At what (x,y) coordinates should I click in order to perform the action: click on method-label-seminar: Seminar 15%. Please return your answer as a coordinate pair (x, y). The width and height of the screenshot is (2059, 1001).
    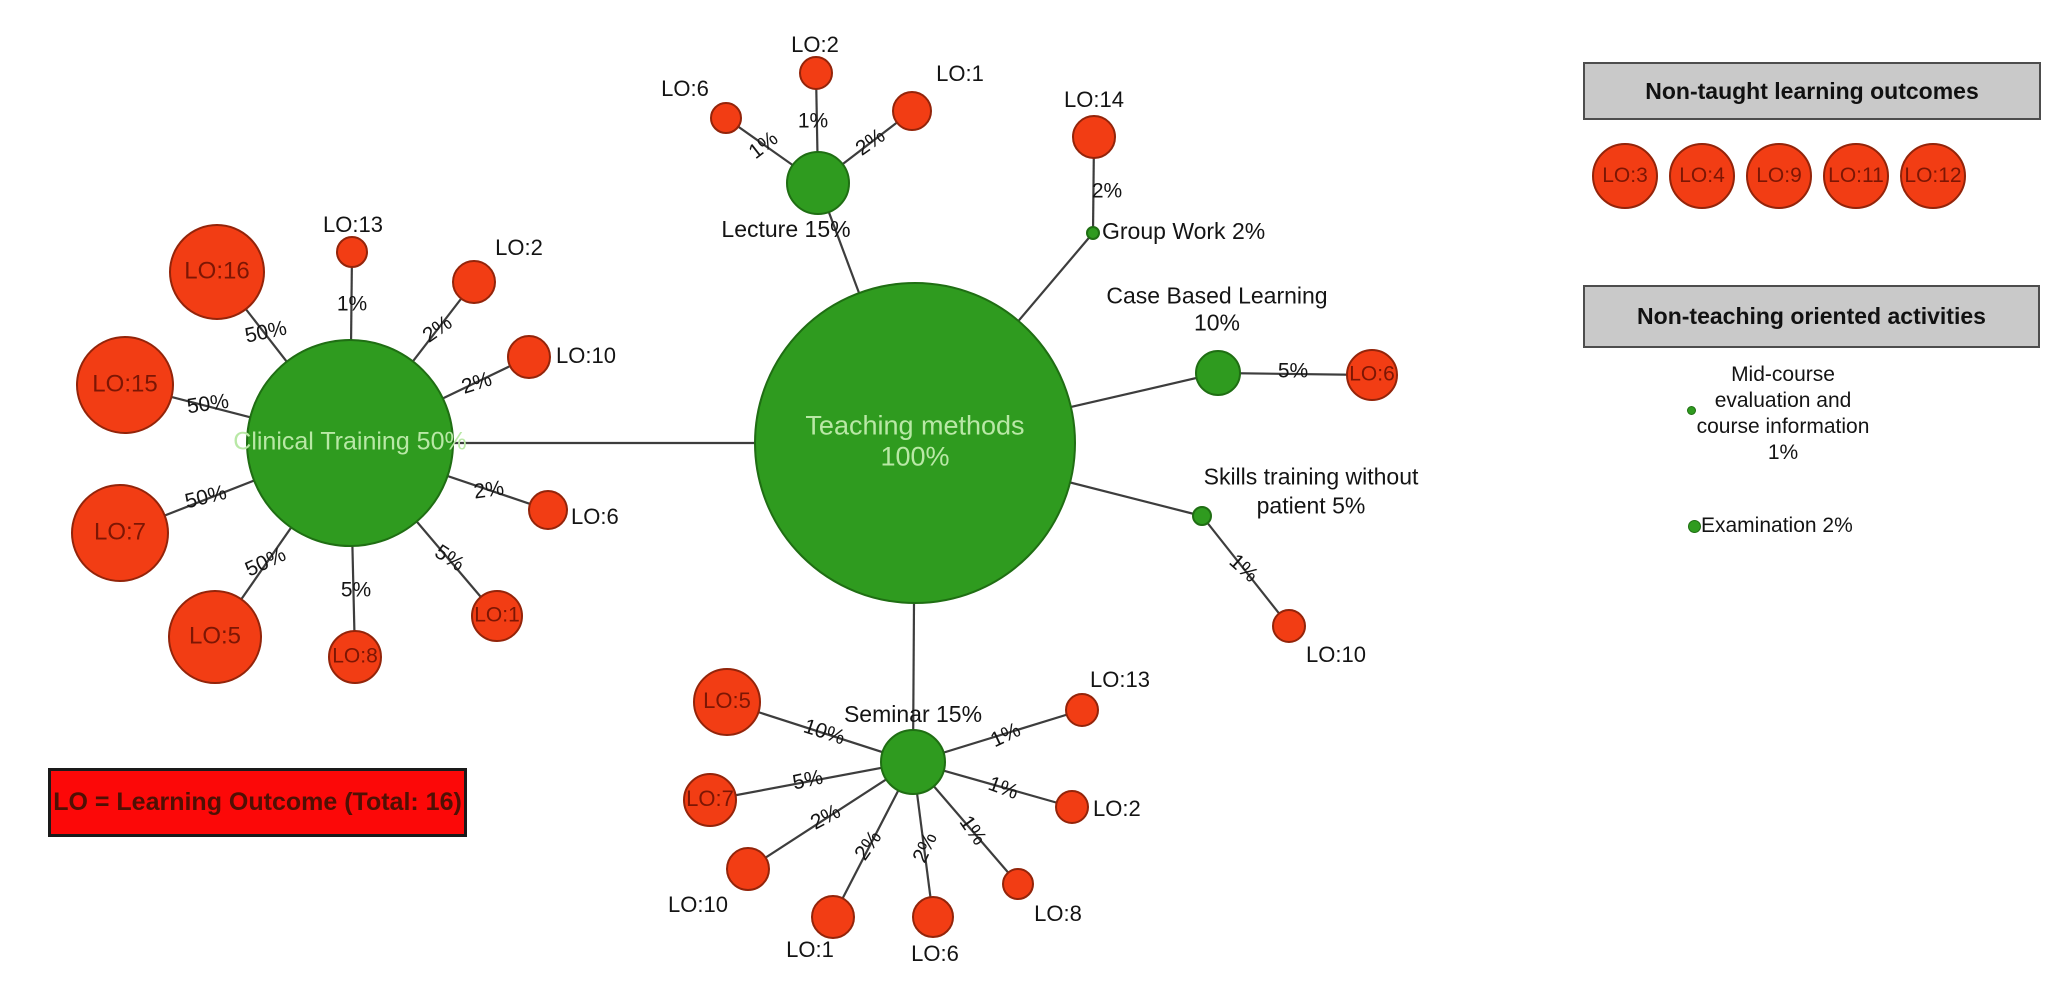
    Looking at the image, I should click on (913, 714).